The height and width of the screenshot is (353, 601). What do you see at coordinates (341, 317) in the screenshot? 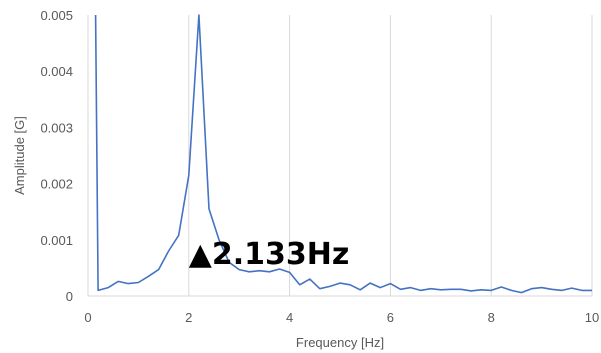
I see `x-axis-ticks: 0 2 4 6 8 10` at bounding box center [341, 317].